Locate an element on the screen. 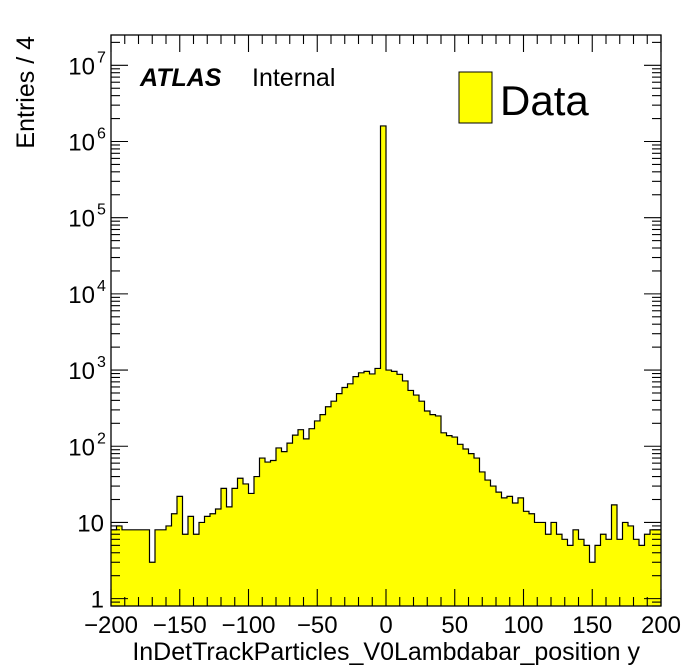 The width and height of the screenshot is (696, 672). x-tick-label: −150 is located at coordinates (180, 625).